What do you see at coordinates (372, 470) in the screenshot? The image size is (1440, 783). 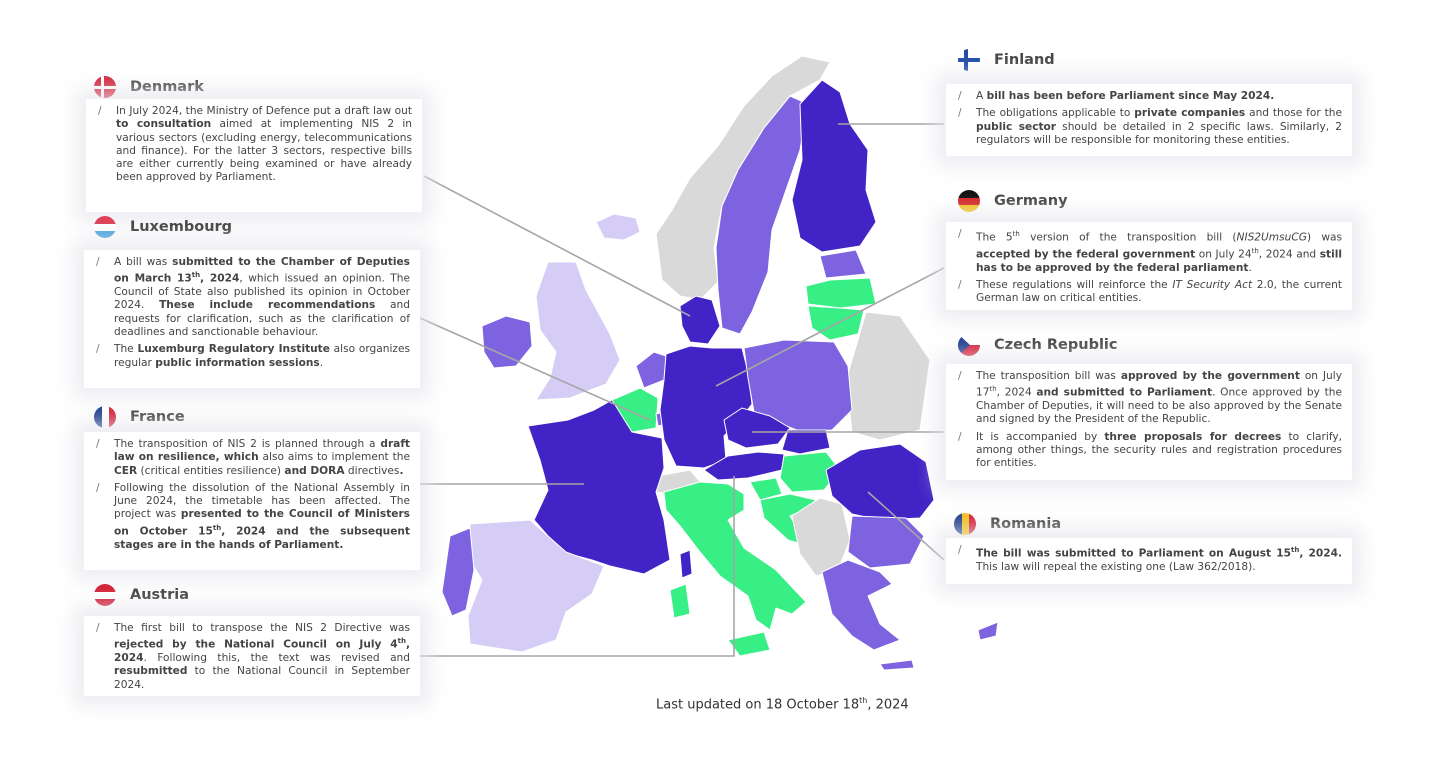 I see `france-text-run: directives` at bounding box center [372, 470].